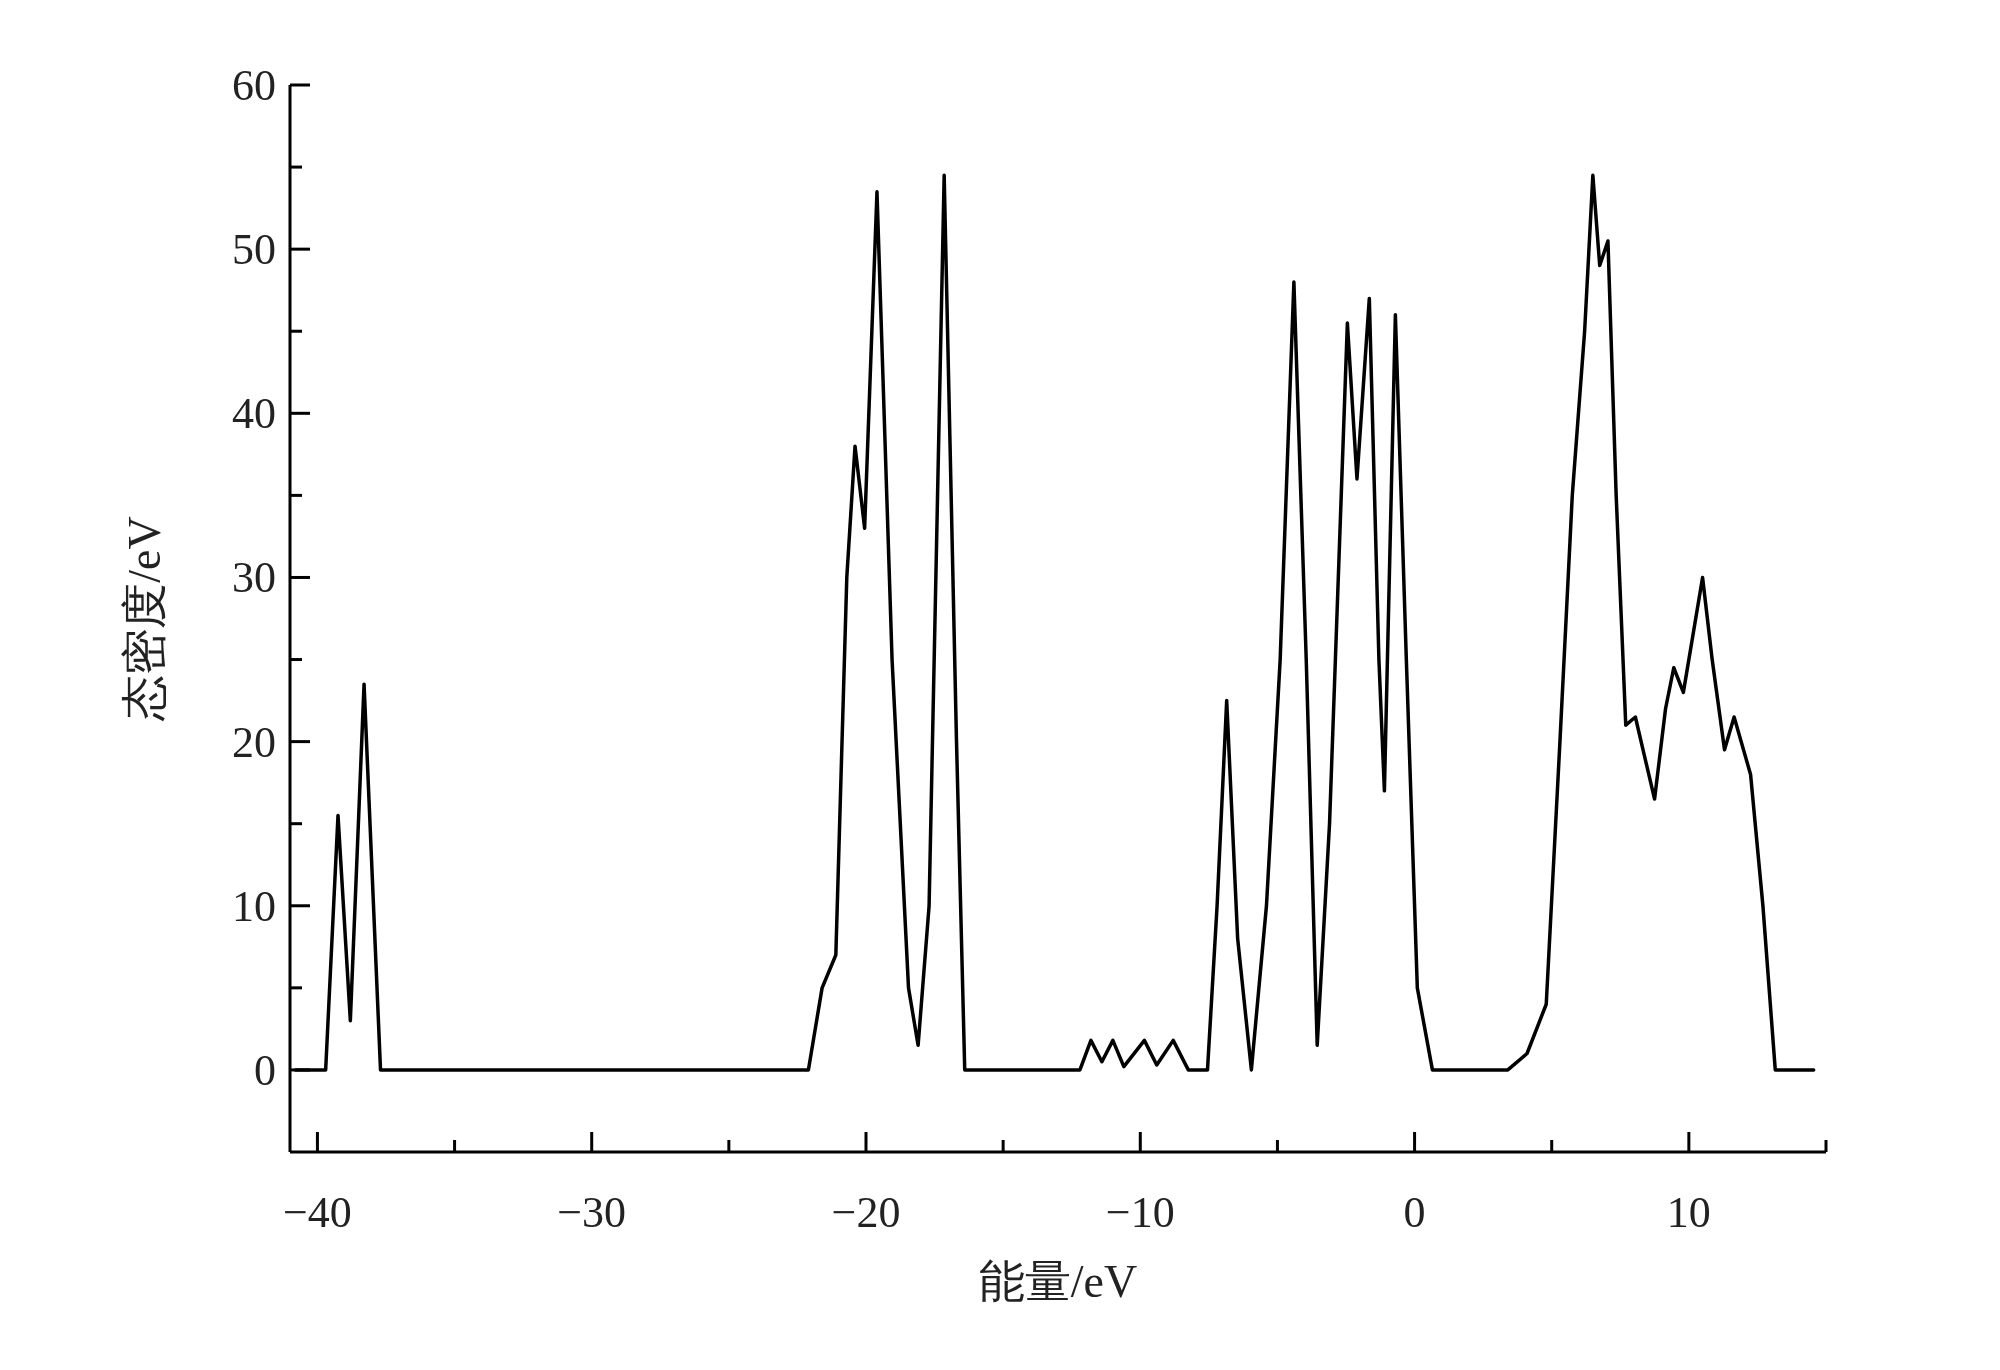  What do you see at coordinates (254, 578) in the screenshot?
I see `y-tick-label: 30` at bounding box center [254, 578].